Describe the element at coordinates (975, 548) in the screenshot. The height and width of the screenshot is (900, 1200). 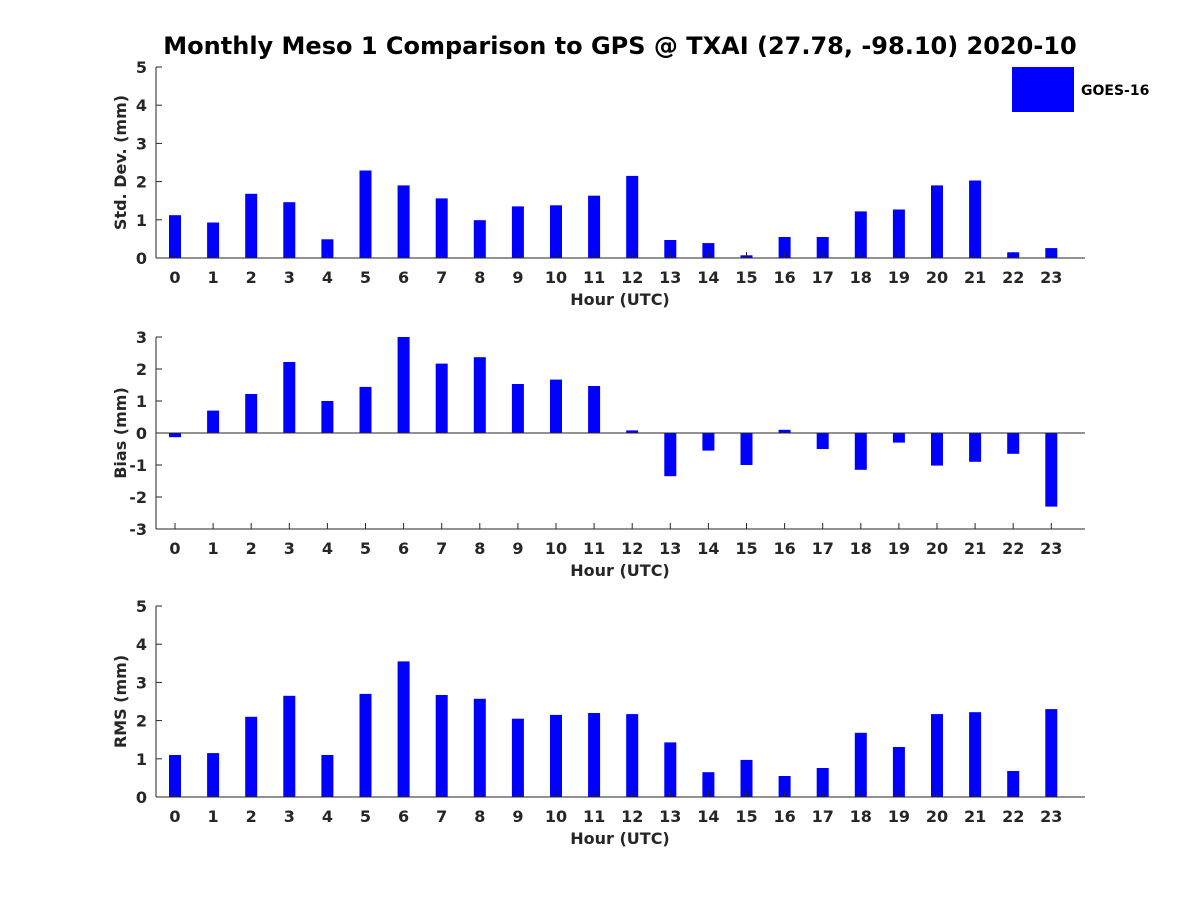
I see `x-tick-label: 21` at that location.